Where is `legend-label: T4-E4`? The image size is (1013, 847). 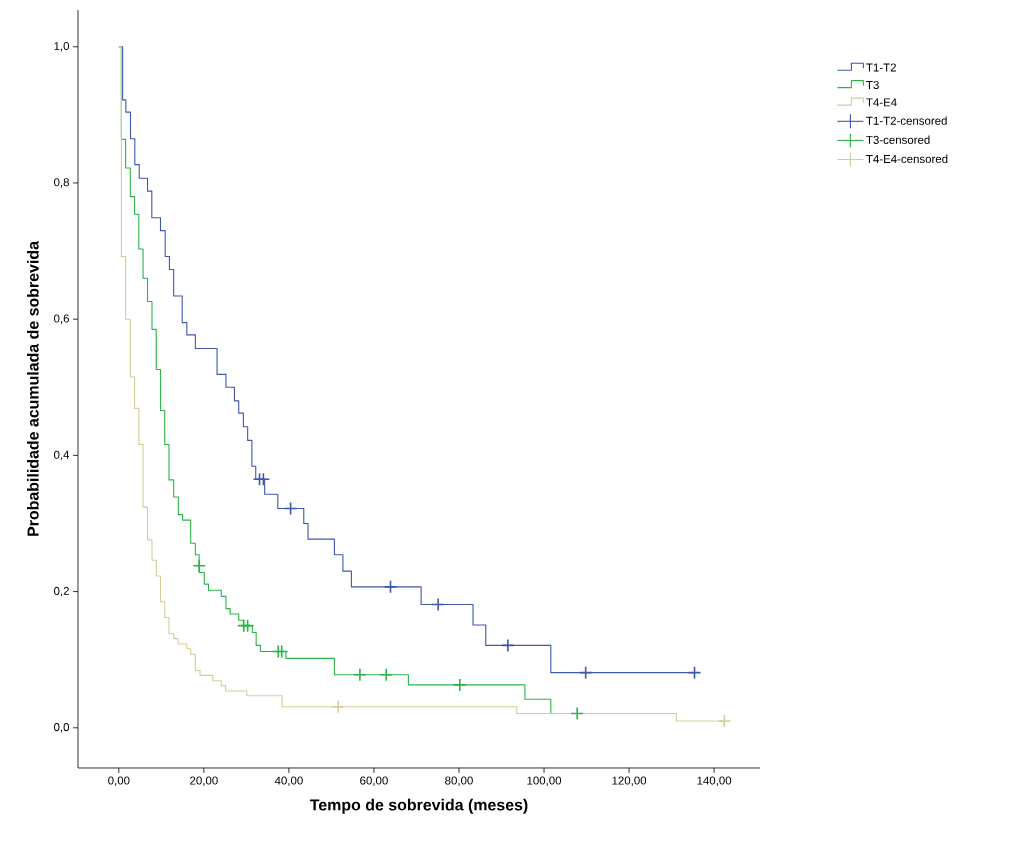 legend-label: T4-E4 is located at coordinates (881, 102).